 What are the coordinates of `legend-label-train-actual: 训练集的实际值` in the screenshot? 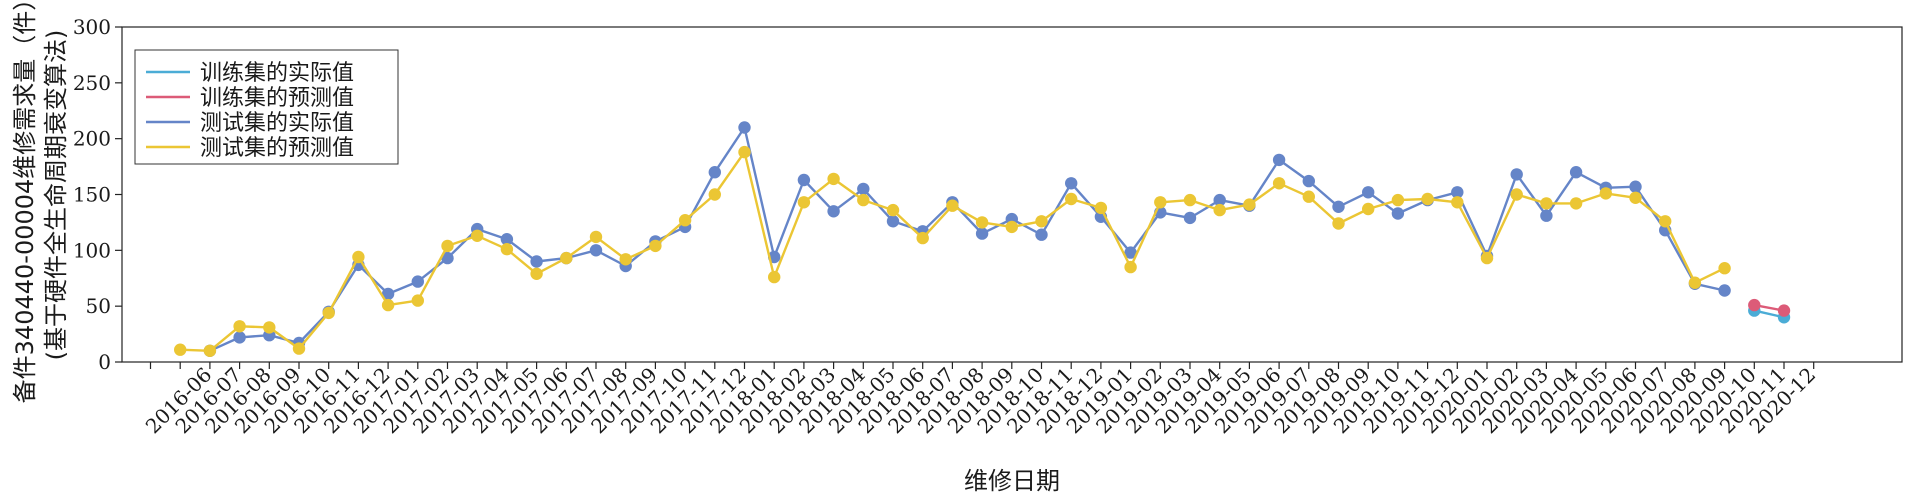 It's located at (277, 73).